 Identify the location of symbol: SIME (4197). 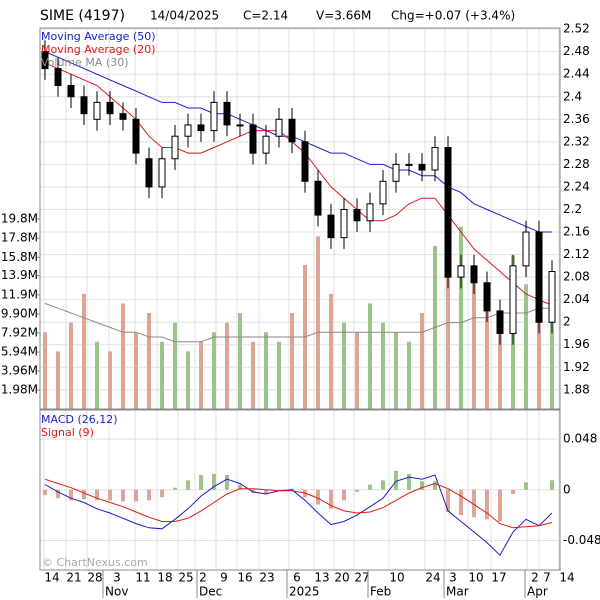
(82, 16).